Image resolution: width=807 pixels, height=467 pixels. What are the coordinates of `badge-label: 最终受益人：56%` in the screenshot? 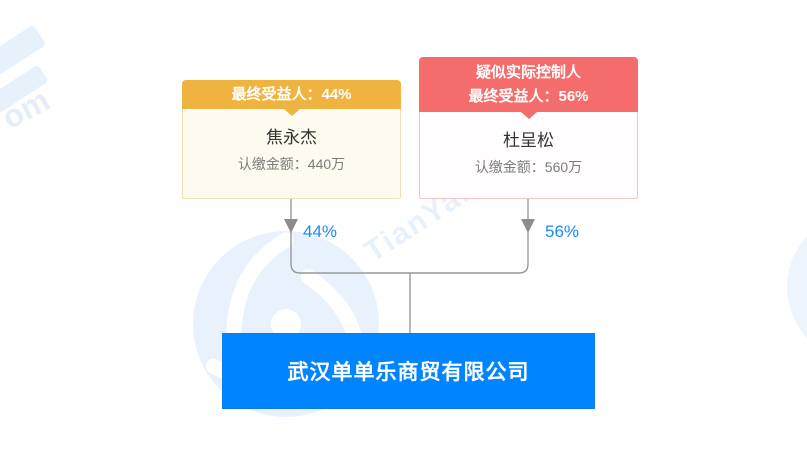 It's located at (528, 96).